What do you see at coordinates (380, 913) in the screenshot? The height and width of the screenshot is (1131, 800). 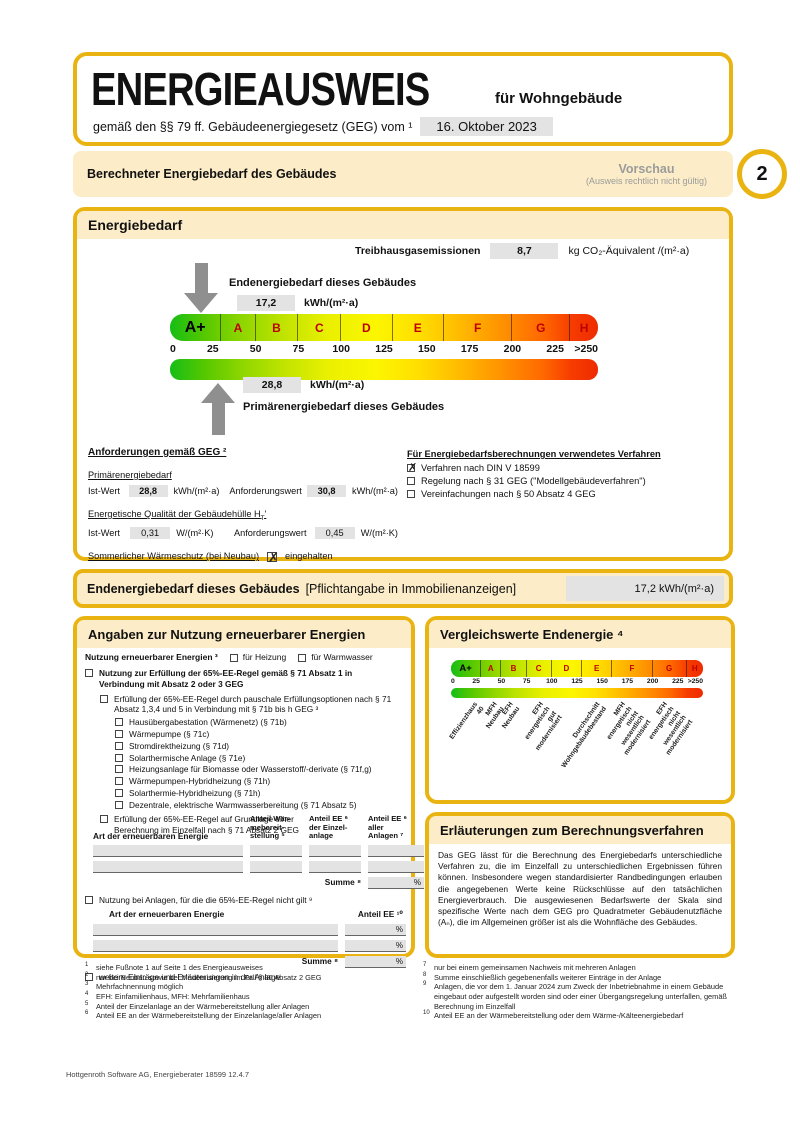 I see `table2-col2-header: Anteil EE ¹⁰` at bounding box center [380, 913].